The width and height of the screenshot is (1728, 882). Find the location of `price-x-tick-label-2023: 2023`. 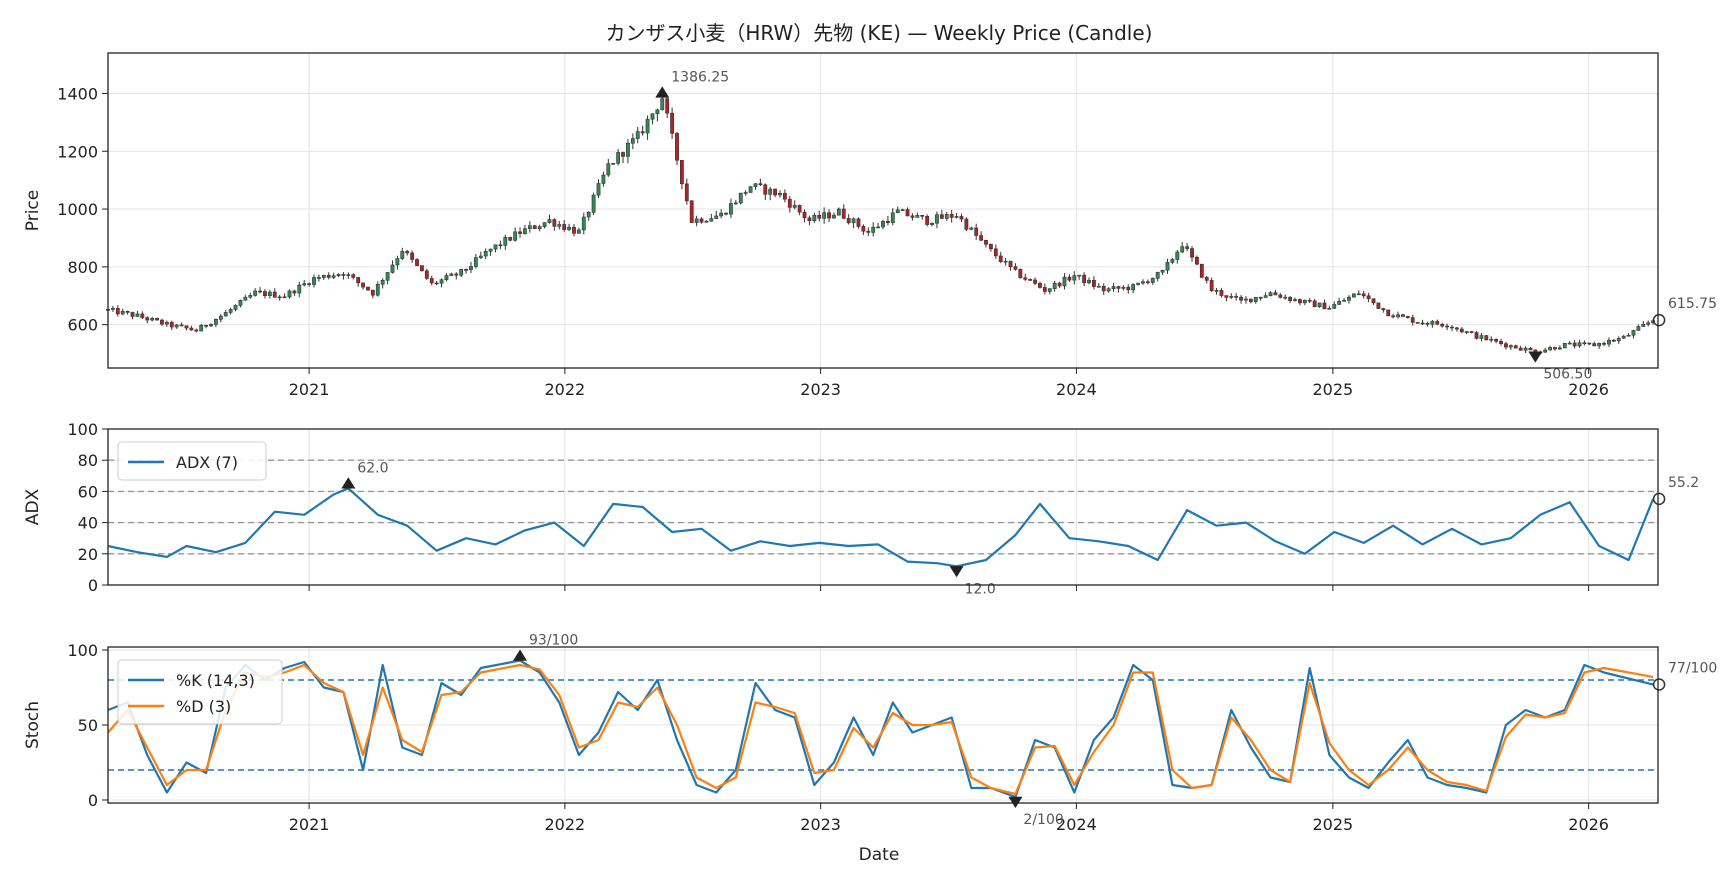

price-x-tick-label-2023: 2023 is located at coordinates (820, 389).